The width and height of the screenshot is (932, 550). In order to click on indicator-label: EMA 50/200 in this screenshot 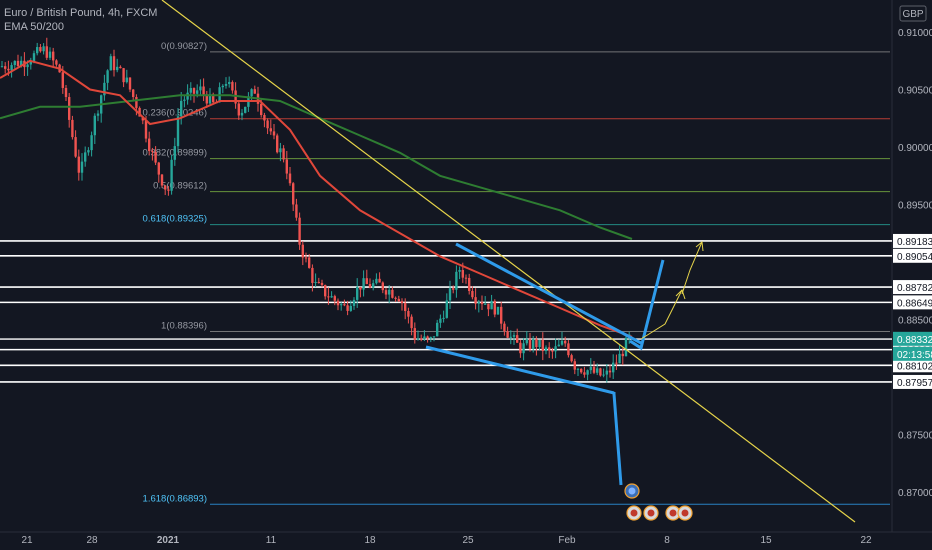, I will do `click(34, 27)`.